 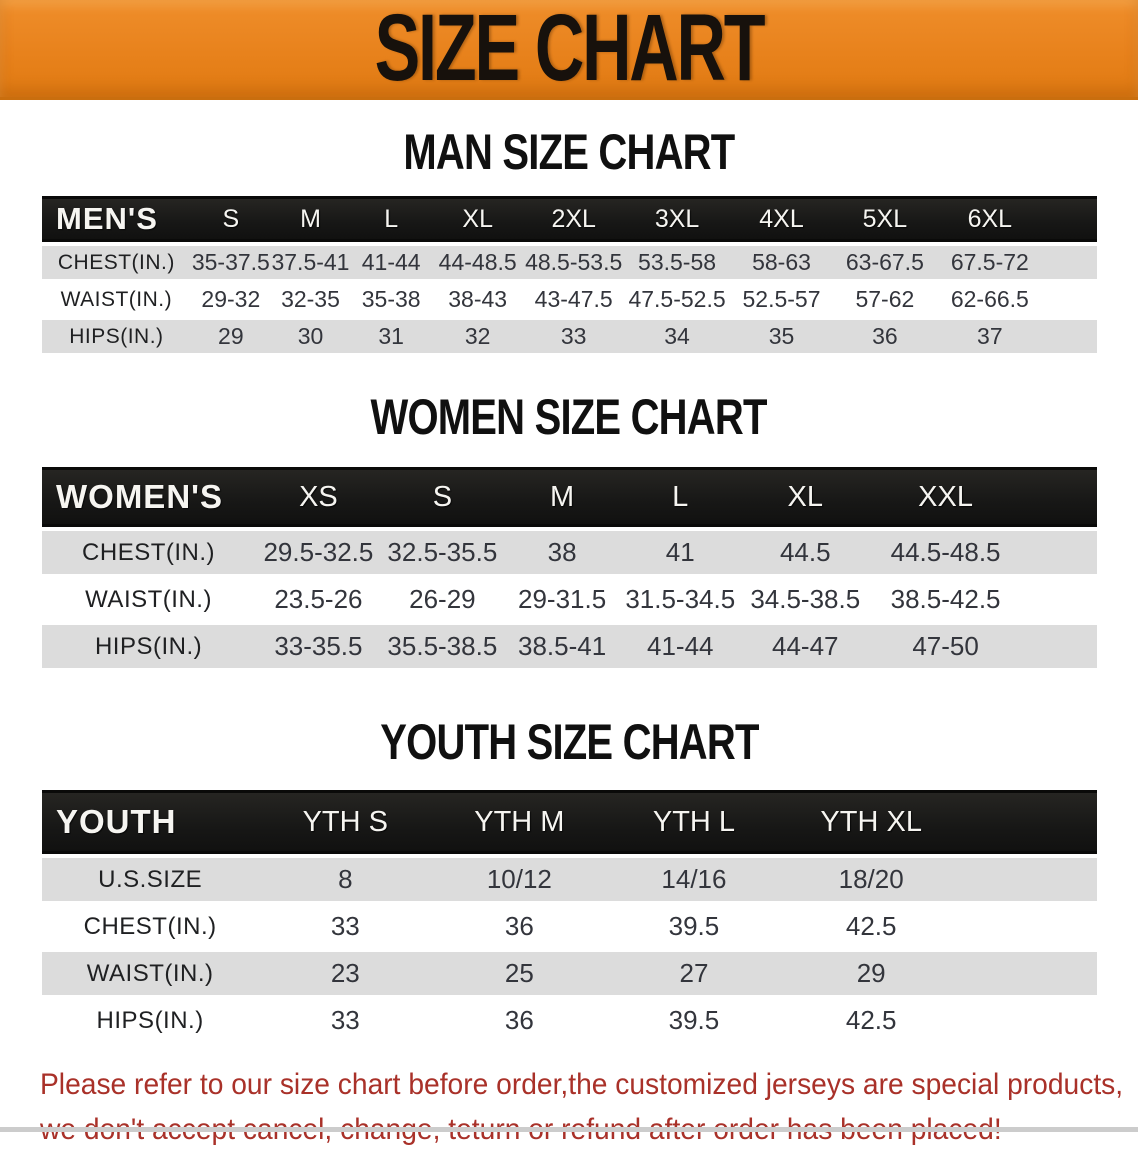 I want to click on size-value-cell: 47-50, so click(x=945, y=644).